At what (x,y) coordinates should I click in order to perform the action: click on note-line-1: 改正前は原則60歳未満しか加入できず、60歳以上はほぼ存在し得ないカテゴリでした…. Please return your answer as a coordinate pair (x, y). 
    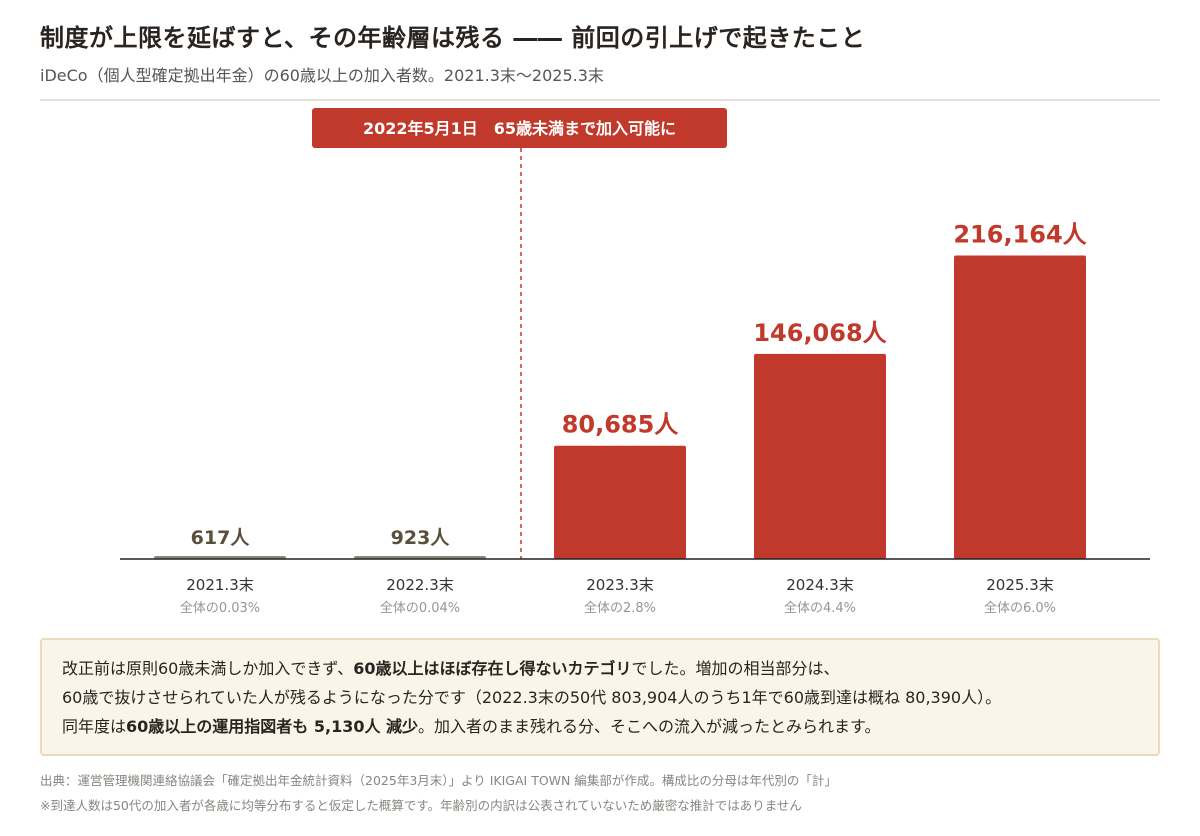
    Looking at the image, I should click on (451, 668).